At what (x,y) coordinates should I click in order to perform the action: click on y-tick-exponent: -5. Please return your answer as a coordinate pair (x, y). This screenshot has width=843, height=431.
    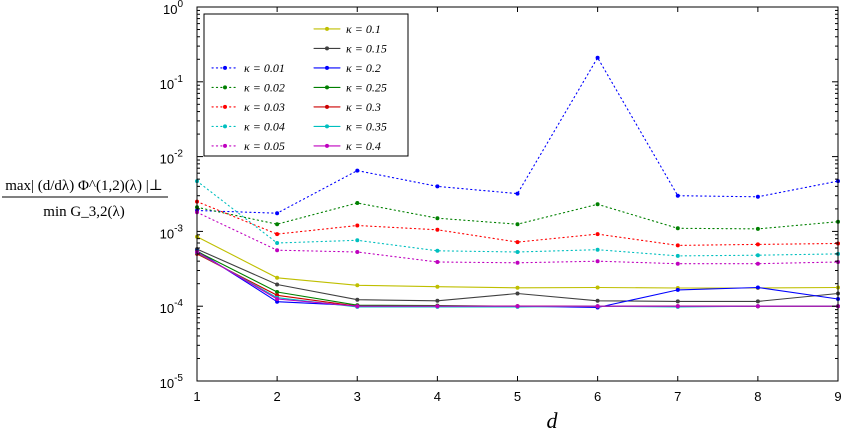
    Looking at the image, I should click on (178, 378).